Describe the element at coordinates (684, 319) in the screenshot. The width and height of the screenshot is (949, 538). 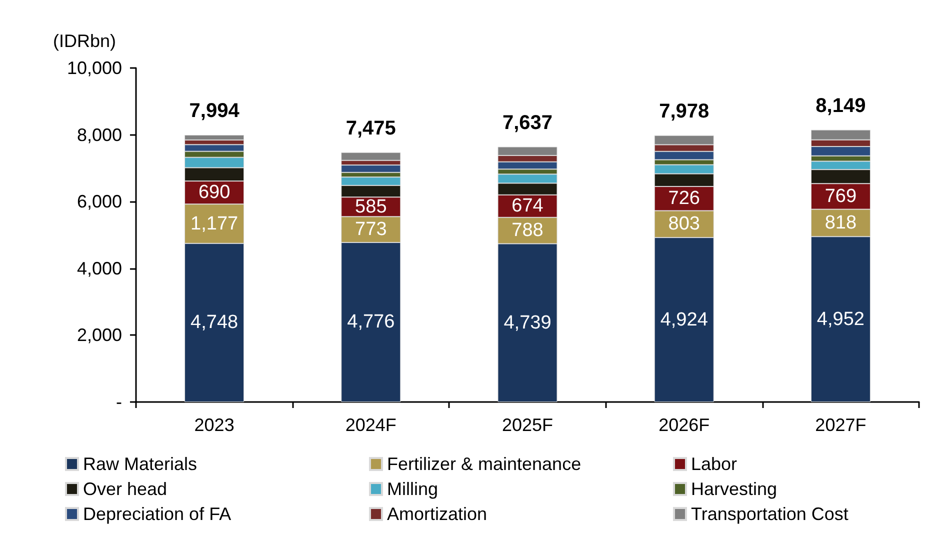
I see `data-label: 4,924` at that location.